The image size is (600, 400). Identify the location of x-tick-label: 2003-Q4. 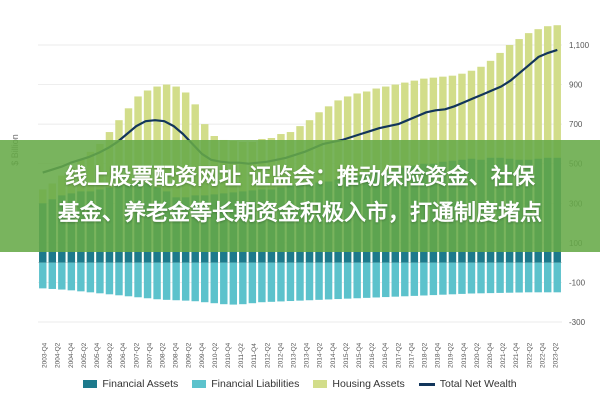
(45, 355).